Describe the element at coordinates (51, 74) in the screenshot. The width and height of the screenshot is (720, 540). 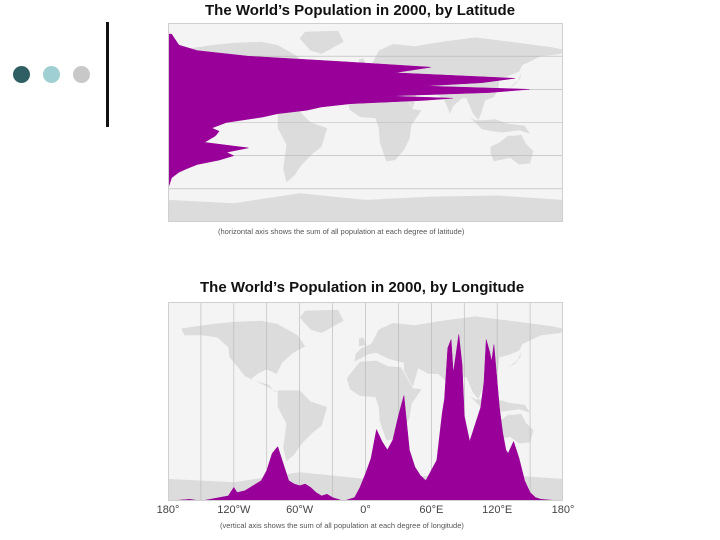
I see `dot-light-icon` at that location.